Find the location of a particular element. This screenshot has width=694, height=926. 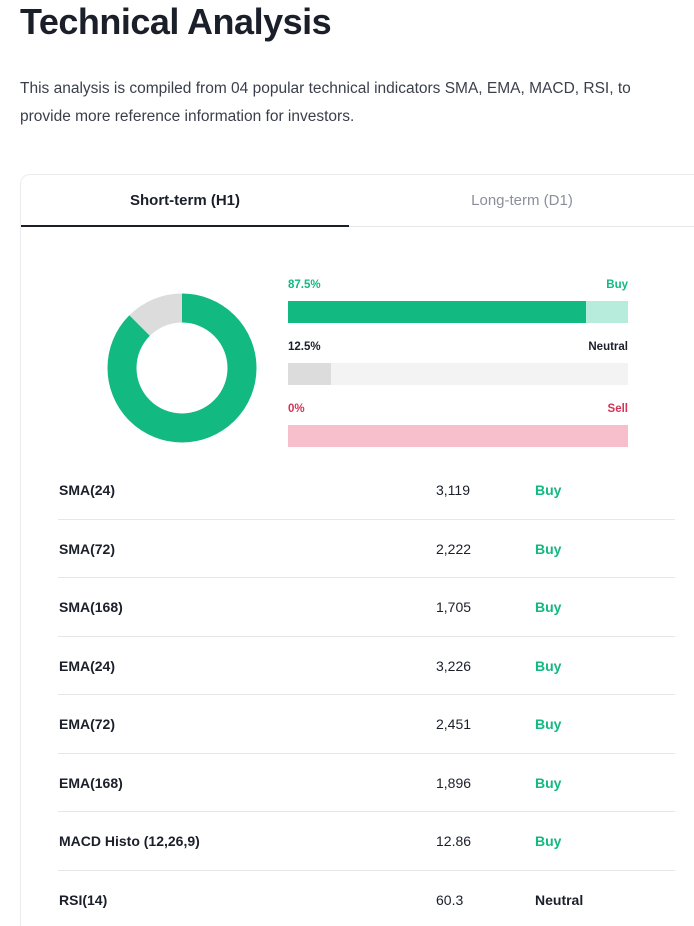

indicator-value: 3,119 is located at coordinates (453, 490).